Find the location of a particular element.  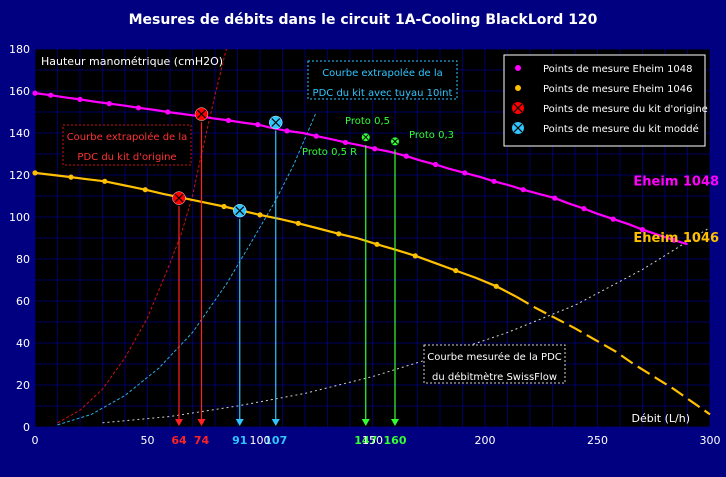

legend-cross-marker is located at coordinates (518, 128).